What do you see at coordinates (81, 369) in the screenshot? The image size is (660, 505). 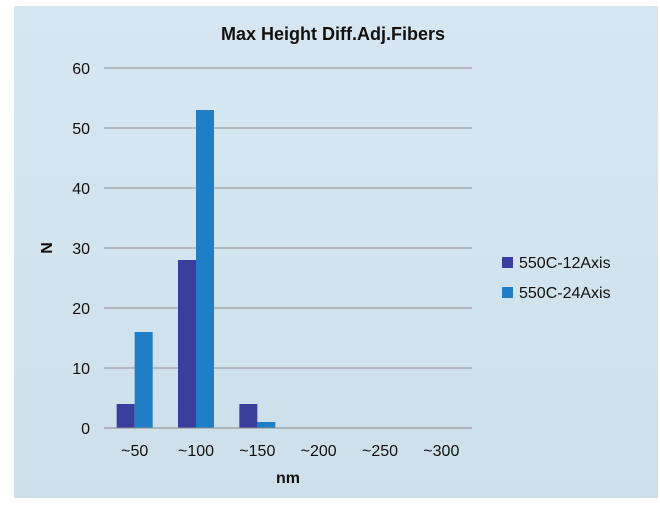 I see `y-tick-label: 10` at bounding box center [81, 369].